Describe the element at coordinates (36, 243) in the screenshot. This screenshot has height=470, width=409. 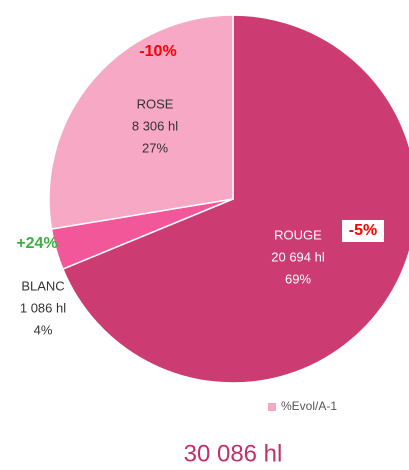
I see `evolution-label: +24%` at that location.